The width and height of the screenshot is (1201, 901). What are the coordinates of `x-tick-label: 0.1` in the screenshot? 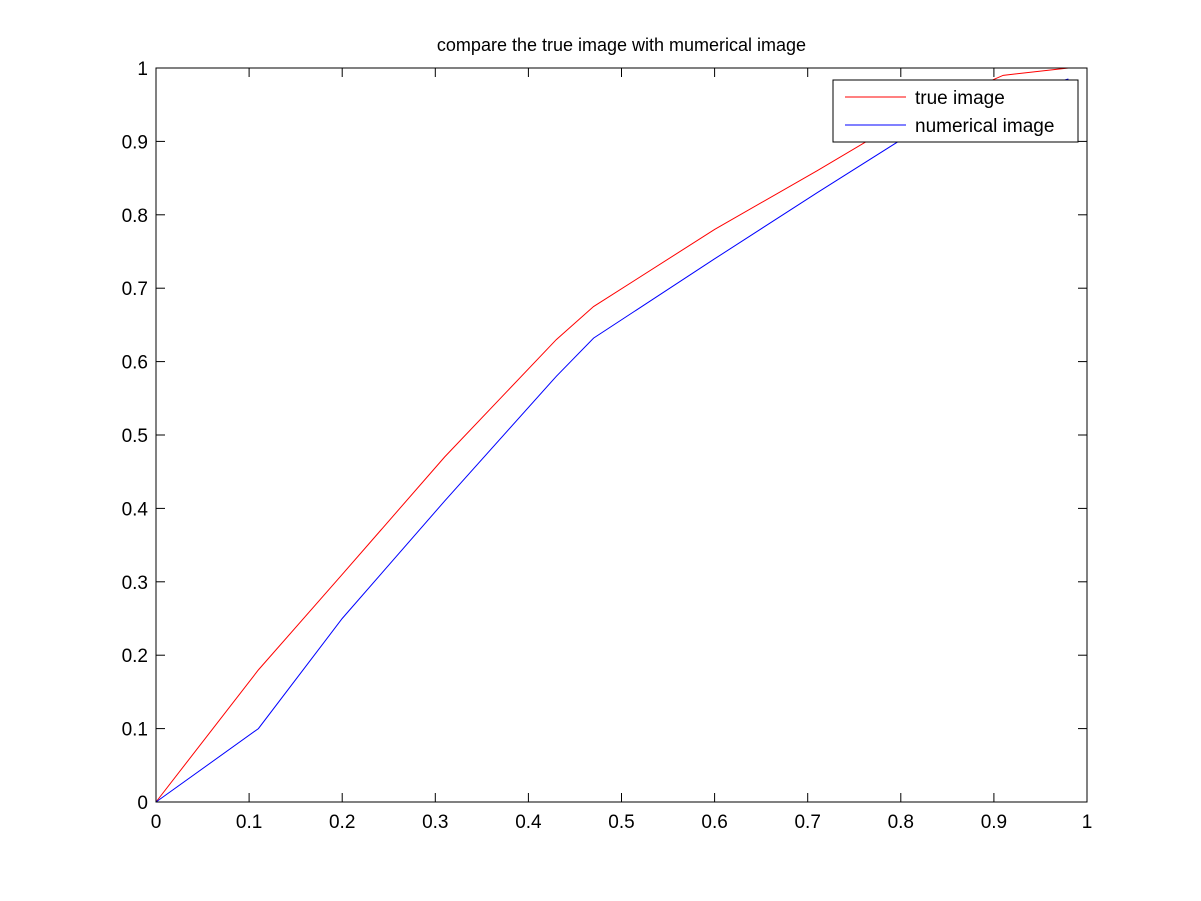 It's located at (249, 822).